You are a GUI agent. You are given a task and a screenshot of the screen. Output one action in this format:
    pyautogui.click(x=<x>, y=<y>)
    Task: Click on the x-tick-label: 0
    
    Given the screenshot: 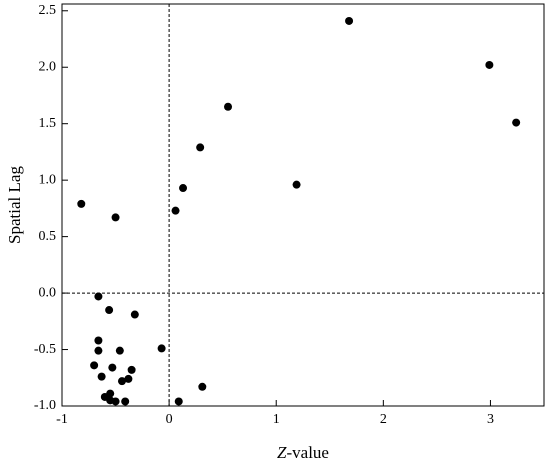 What is the action you would take?
    pyautogui.click(x=169, y=419)
    